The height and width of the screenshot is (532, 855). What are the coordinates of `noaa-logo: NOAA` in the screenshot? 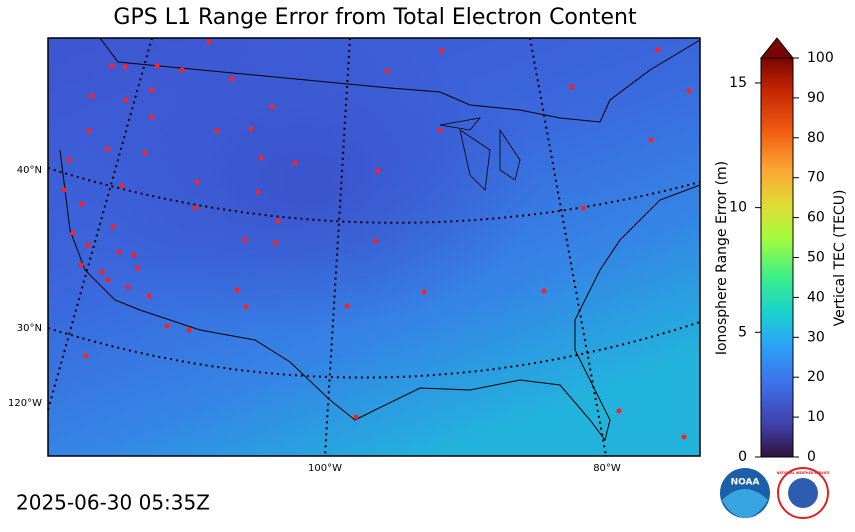 It's located at (745, 493).